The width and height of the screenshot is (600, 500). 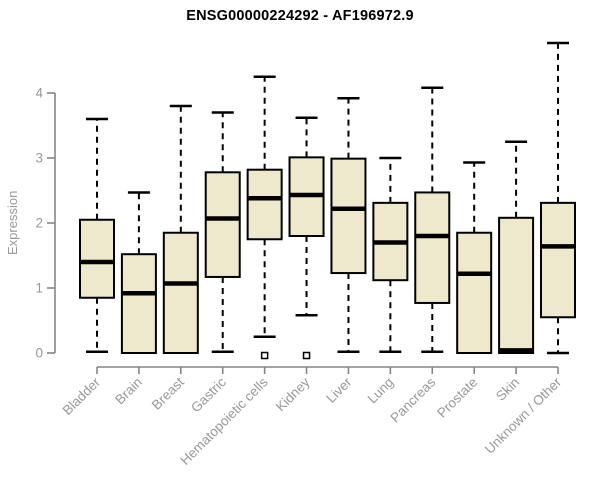 I want to click on x-tick-label-gastric: Gastric, so click(x=208, y=394).